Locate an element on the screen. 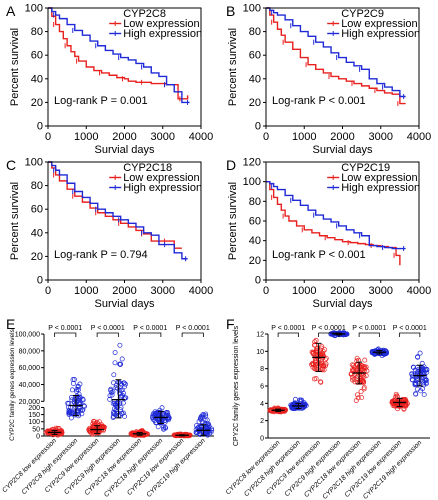 This screenshot has width=438, height=500. x-tick-label: 2000 is located at coordinates (342, 291).